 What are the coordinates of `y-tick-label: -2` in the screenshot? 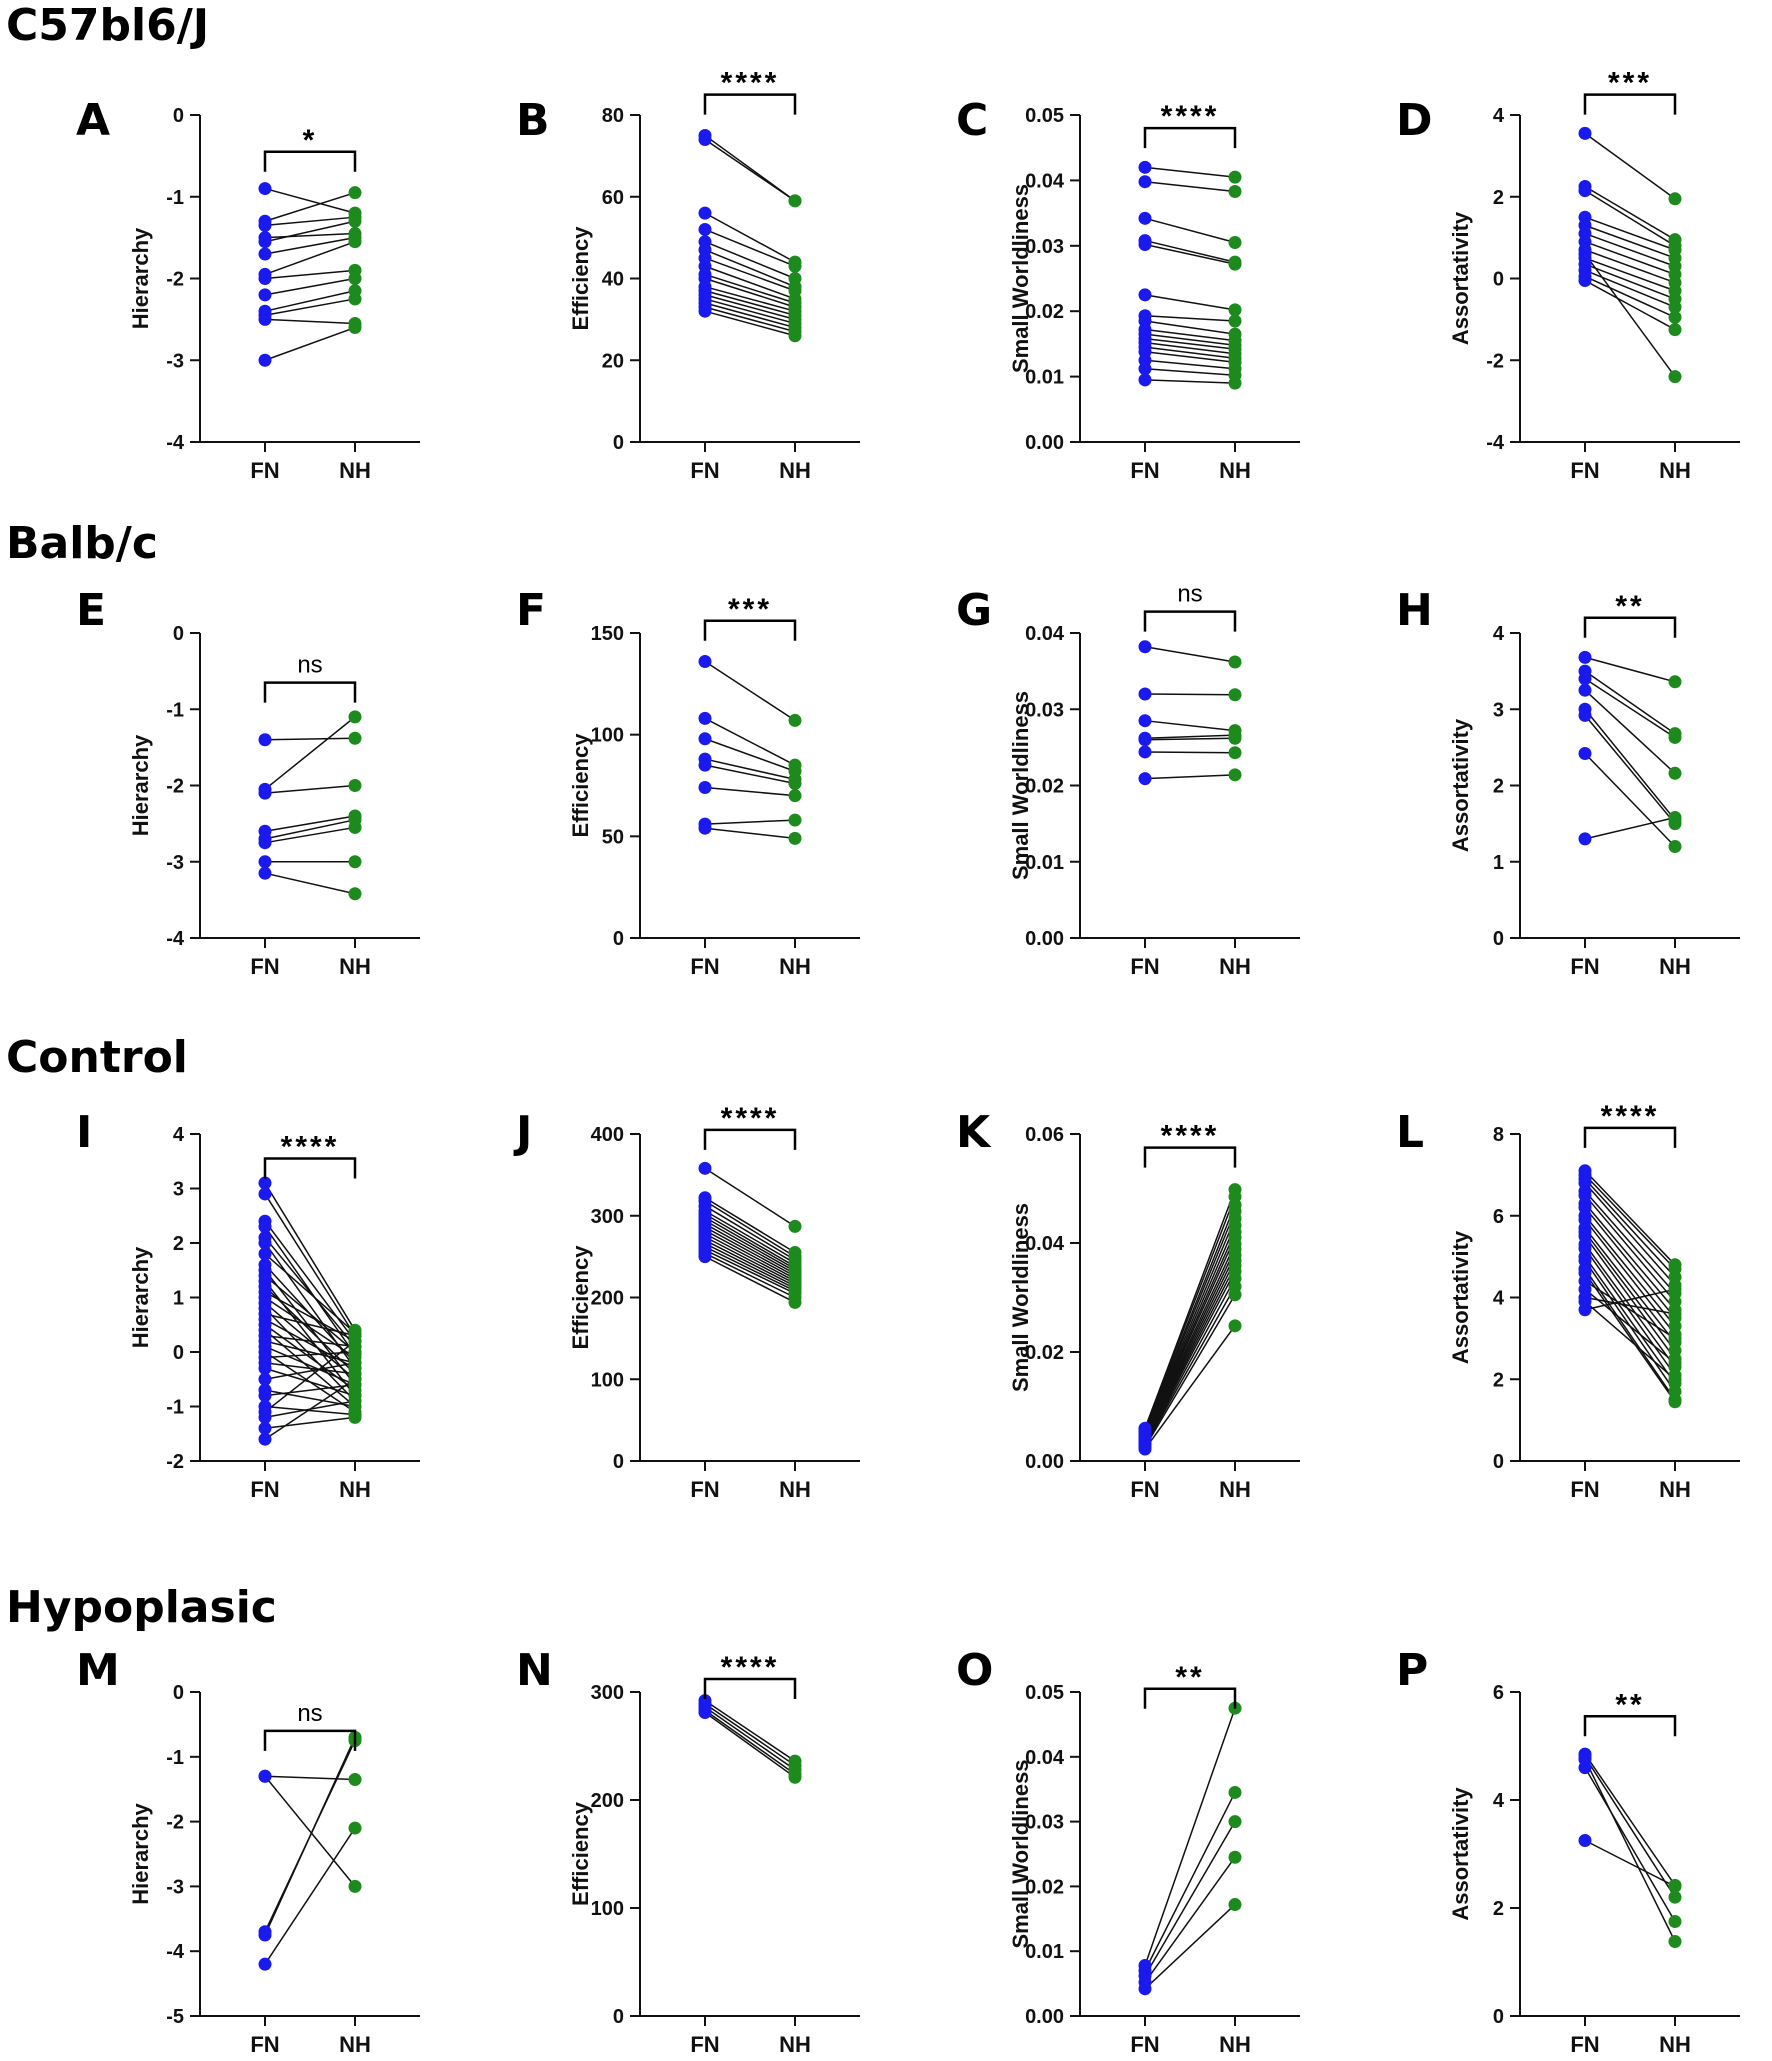 It's located at (175, 280).